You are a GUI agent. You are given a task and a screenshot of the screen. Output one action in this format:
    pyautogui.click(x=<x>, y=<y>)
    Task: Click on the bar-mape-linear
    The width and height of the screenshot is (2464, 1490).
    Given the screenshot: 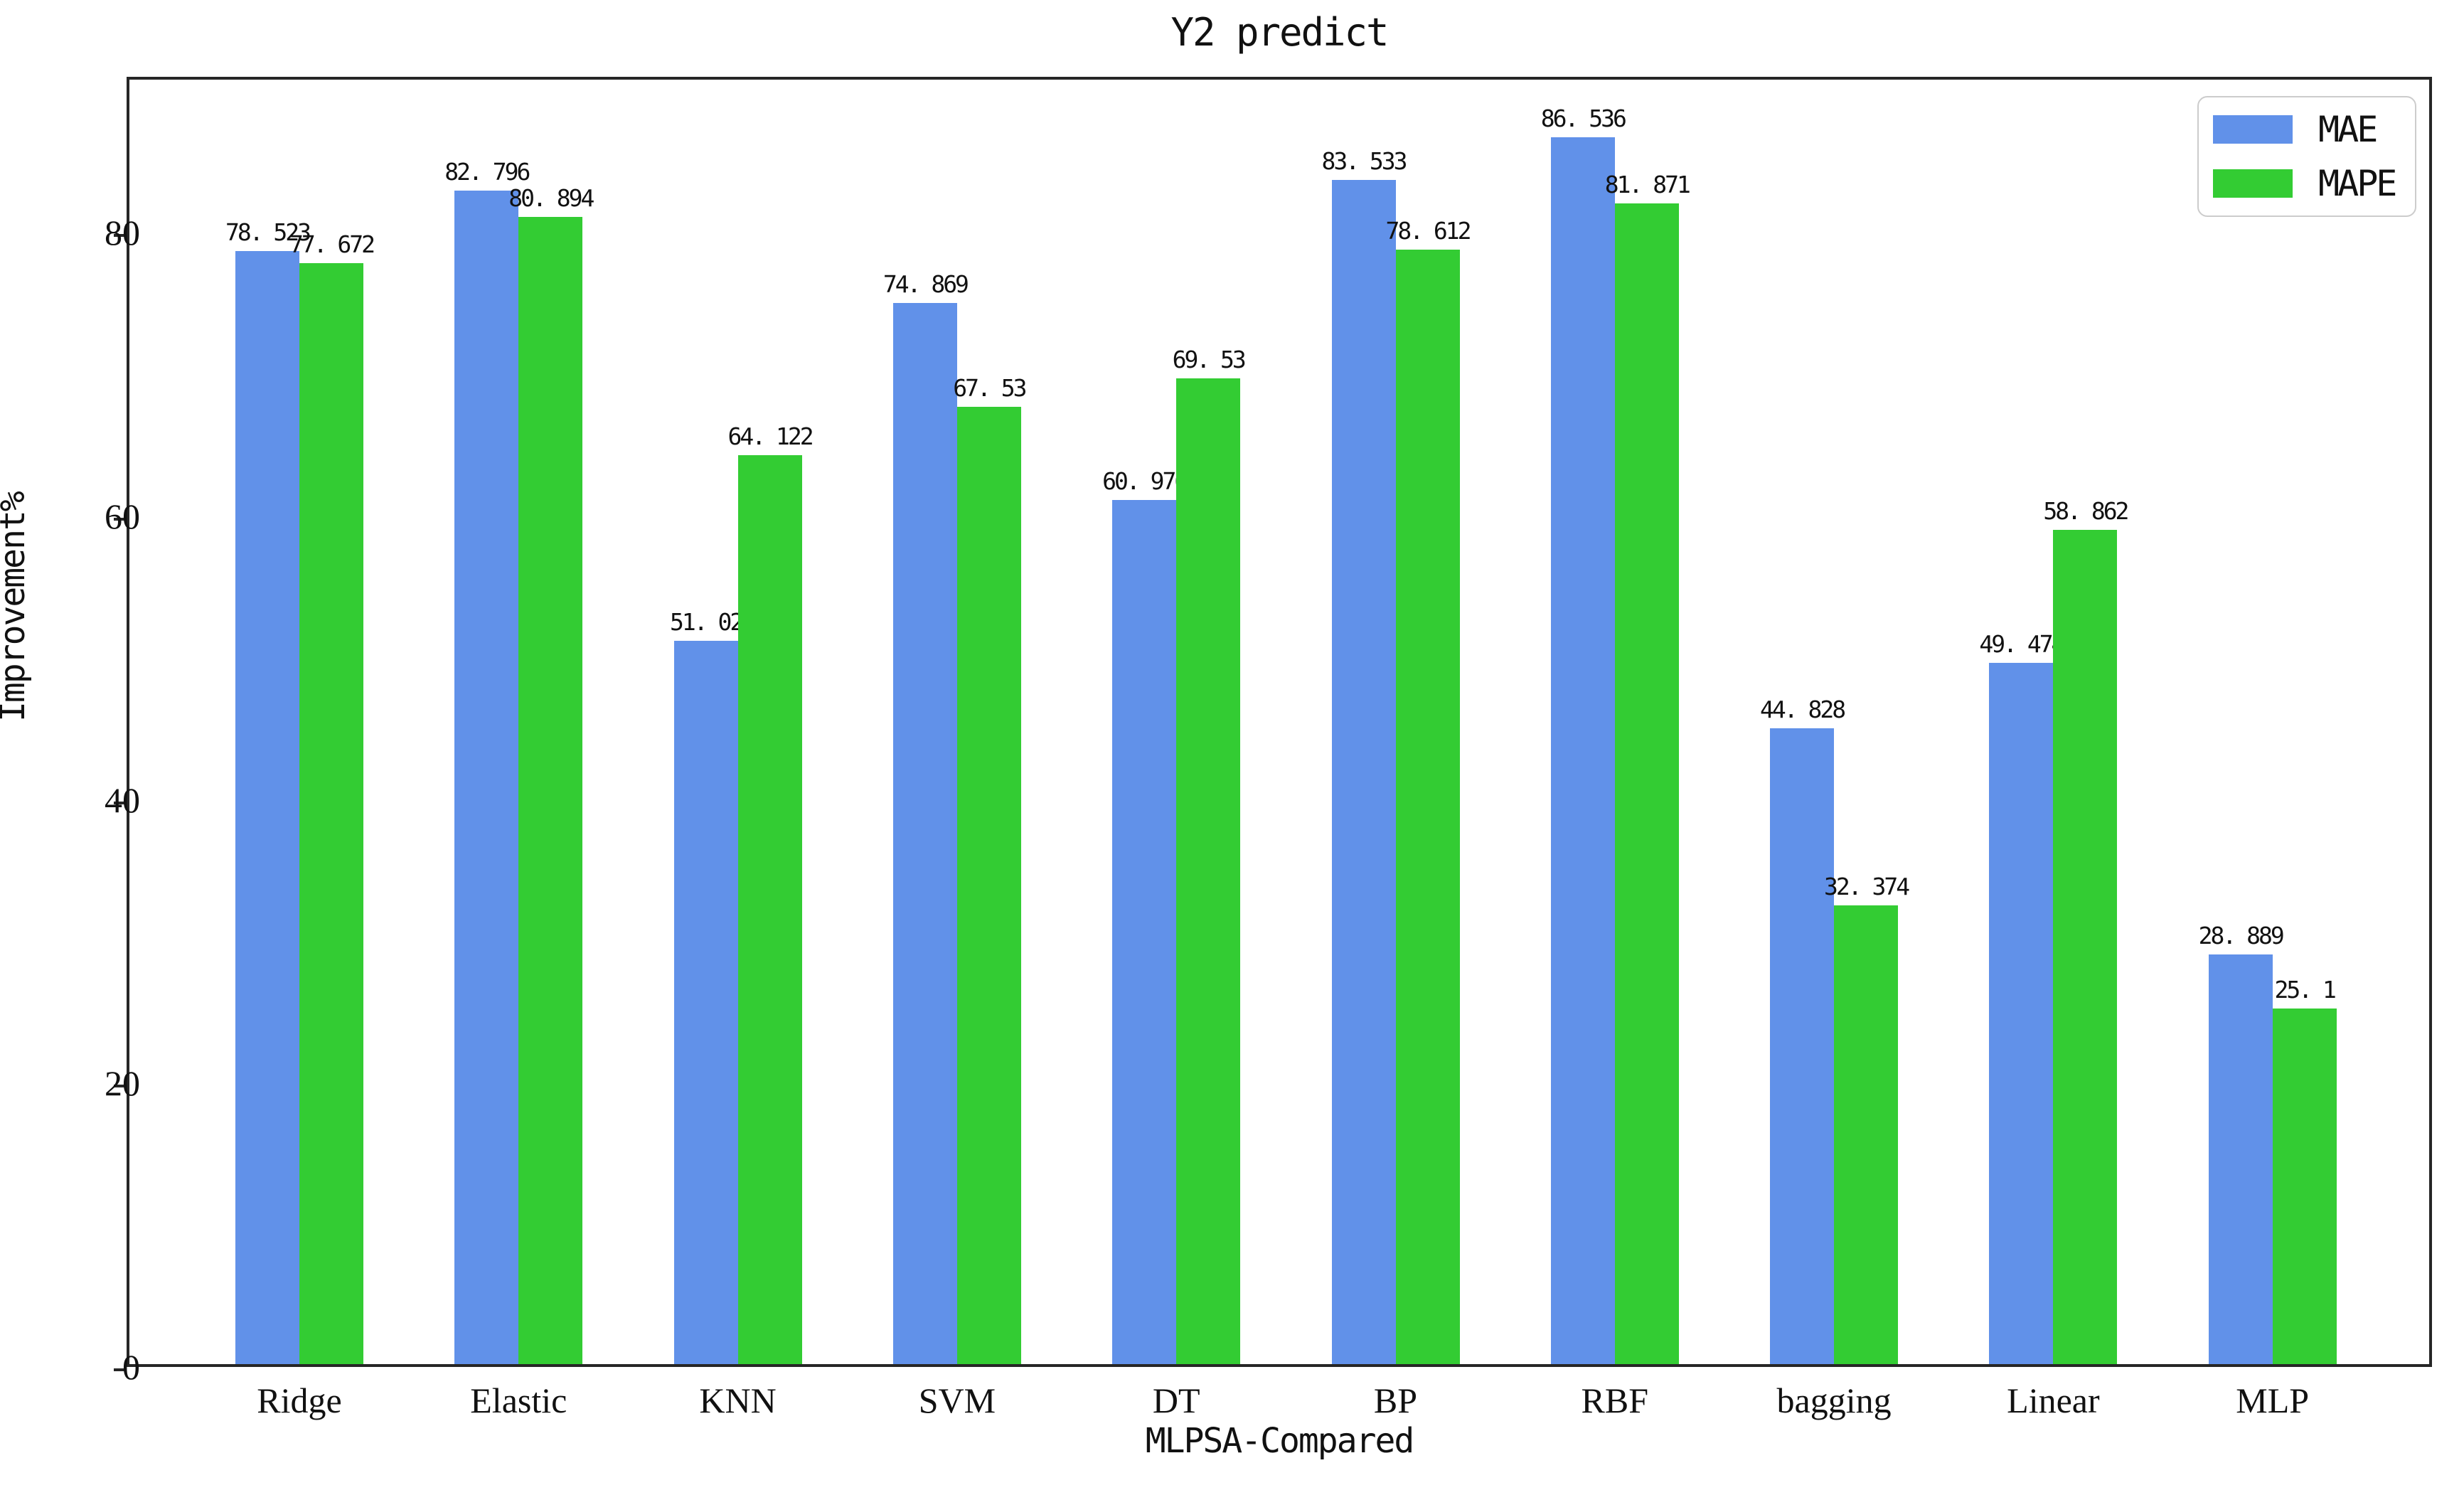 What is the action you would take?
    pyautogui.click(x=2085, y=946)
    